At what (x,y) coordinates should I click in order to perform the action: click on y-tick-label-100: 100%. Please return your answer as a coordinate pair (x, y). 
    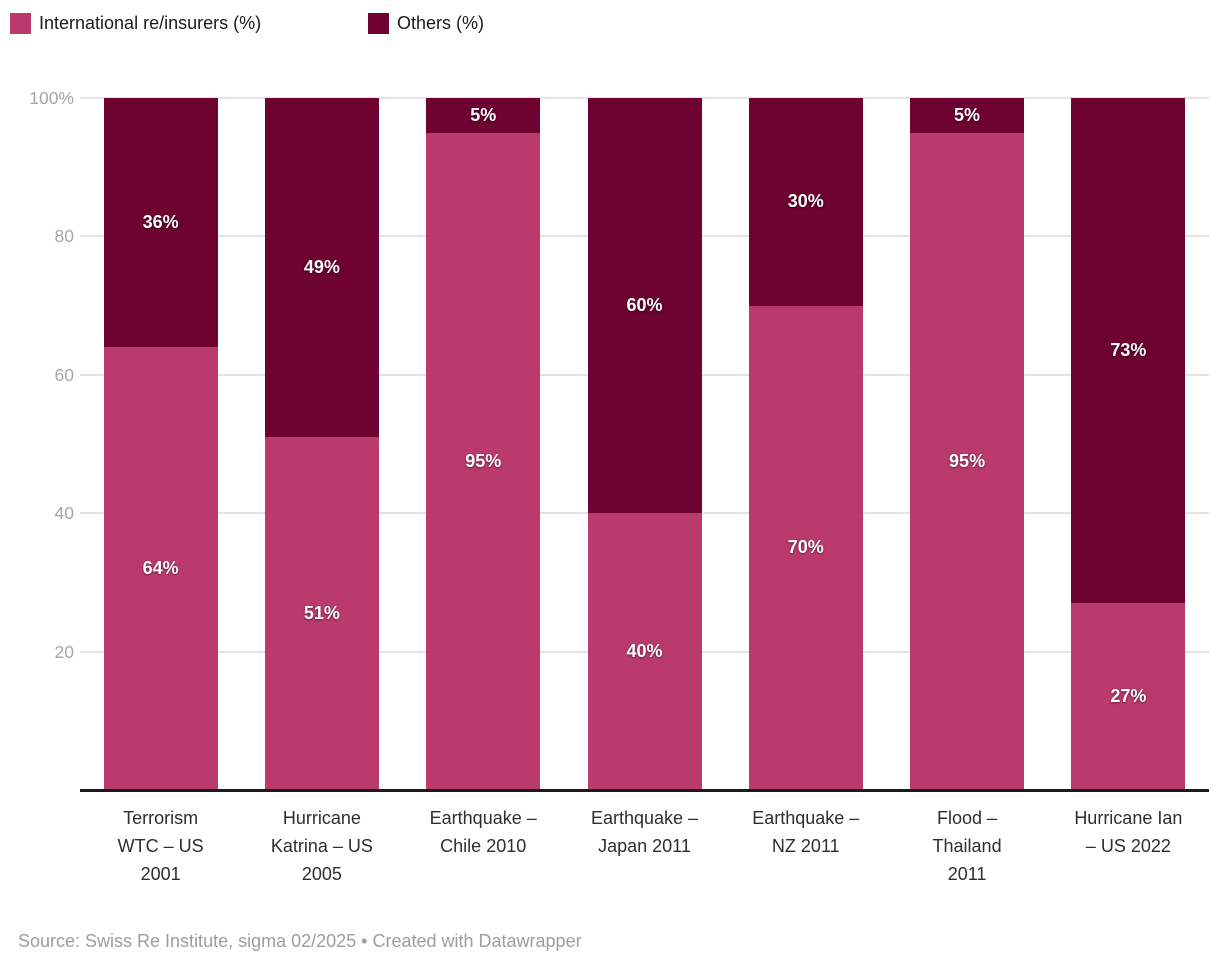
    Looking at the image, I should click on (51, 98).